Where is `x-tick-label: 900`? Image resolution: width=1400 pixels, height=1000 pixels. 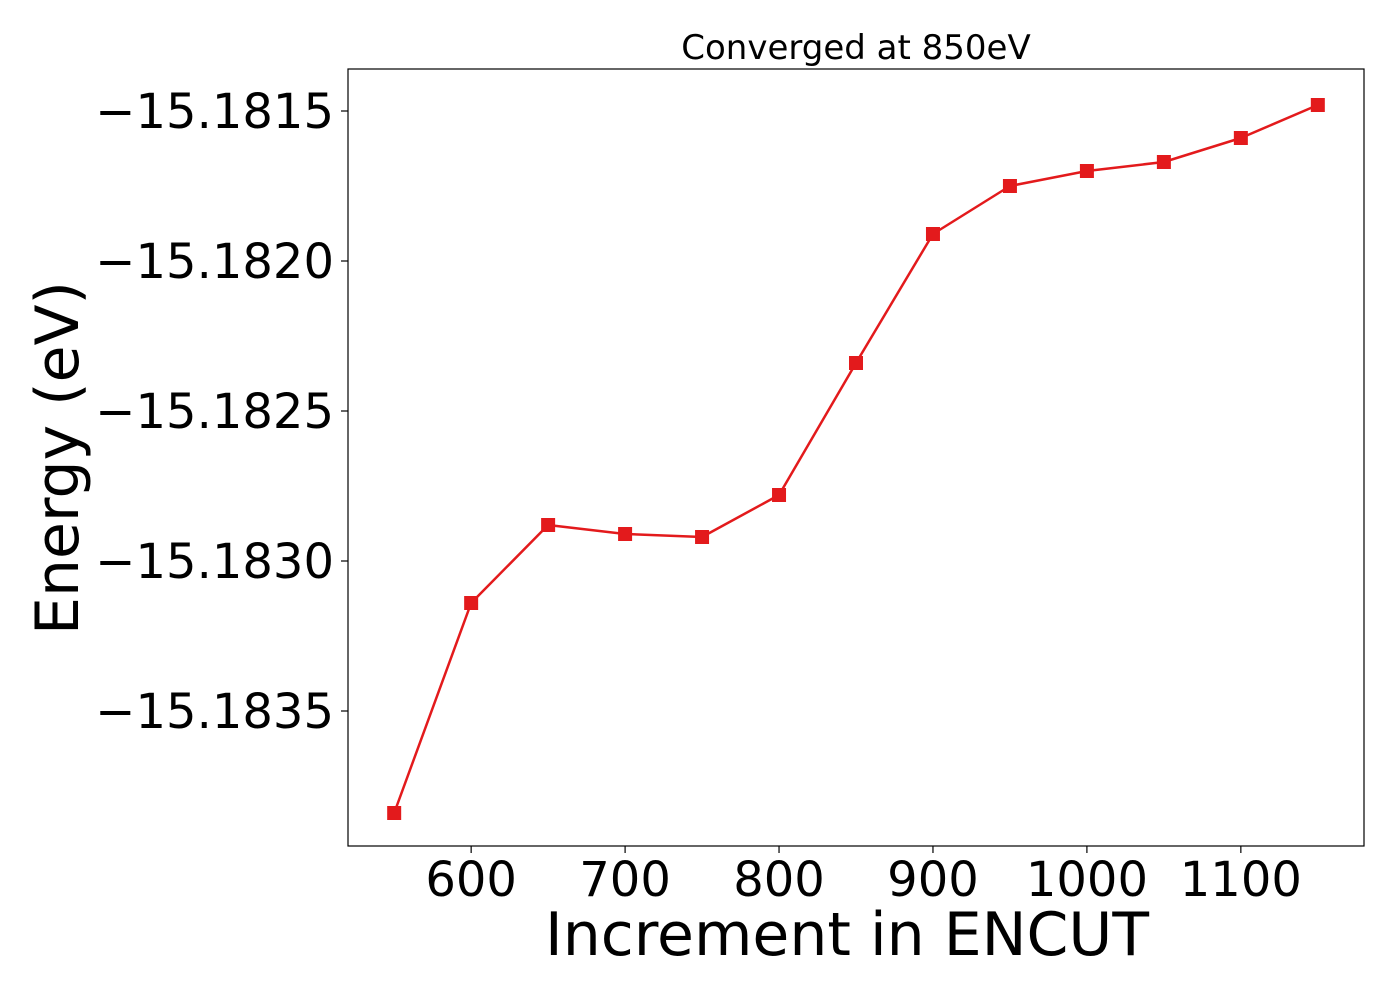 x-tick-label: 900 is located at coordinates (933, 880).